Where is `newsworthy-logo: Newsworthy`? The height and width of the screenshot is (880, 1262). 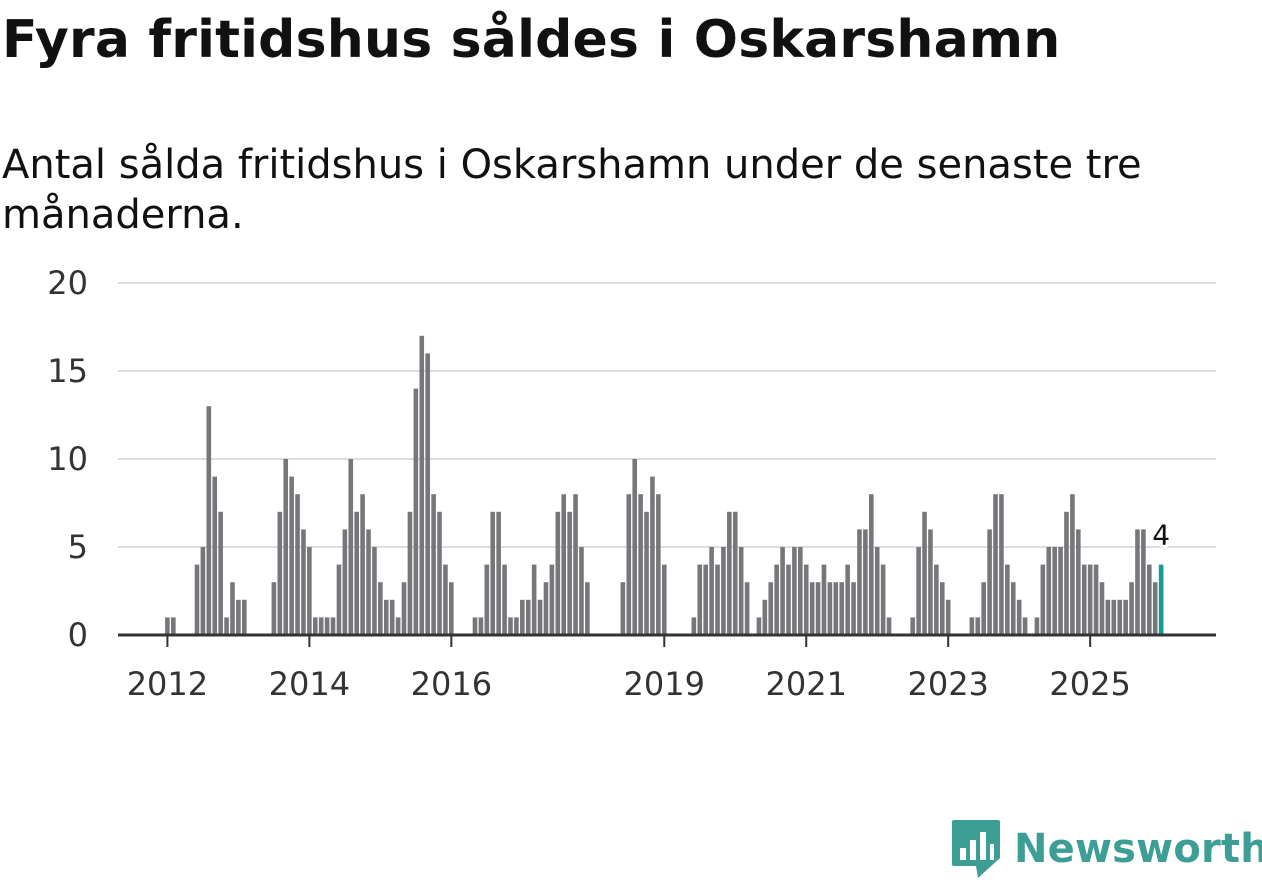
newsworthy-logo: Newsworthy is located at coordinates (1106, 849).